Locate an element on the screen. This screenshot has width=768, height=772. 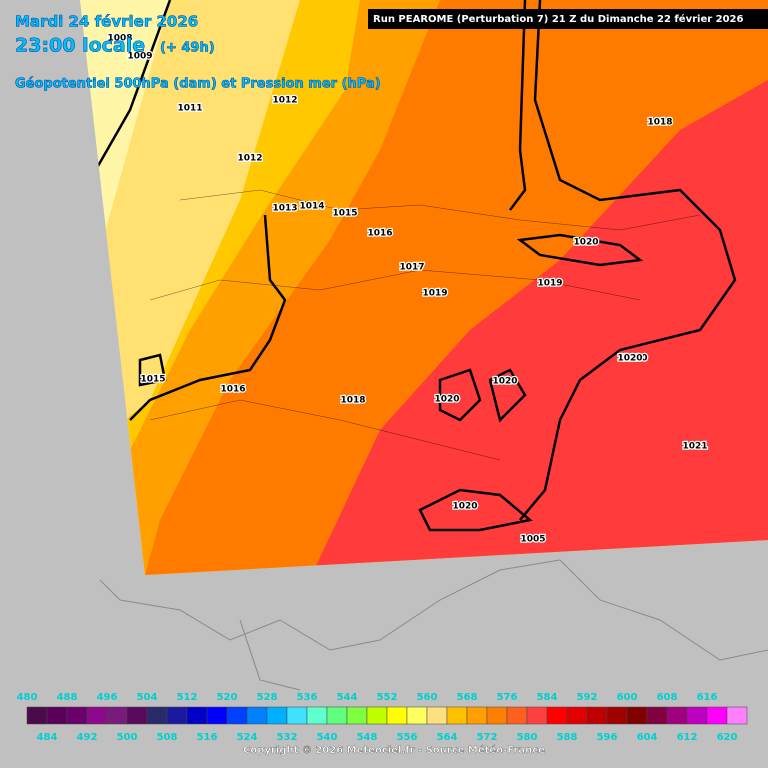
colorbar-label: 500 is located at coordinates (127, 737).